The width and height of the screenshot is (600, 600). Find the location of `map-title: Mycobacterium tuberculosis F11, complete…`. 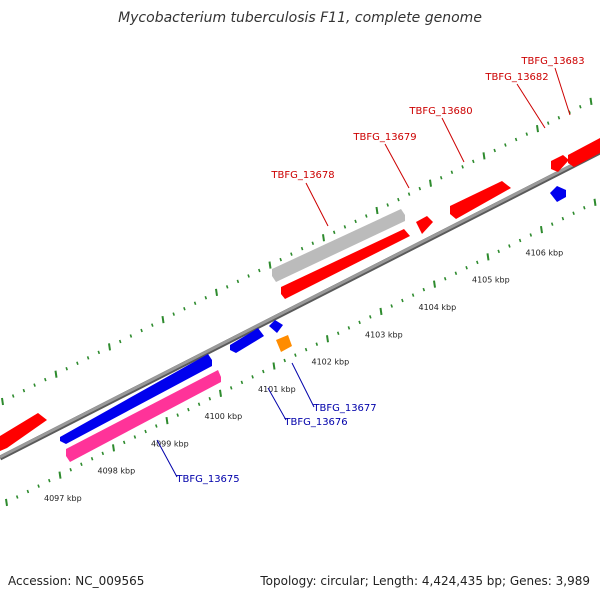

map-title: Mycobacterium tuberculosis F11, complete… is located at coordinates (300, 18).